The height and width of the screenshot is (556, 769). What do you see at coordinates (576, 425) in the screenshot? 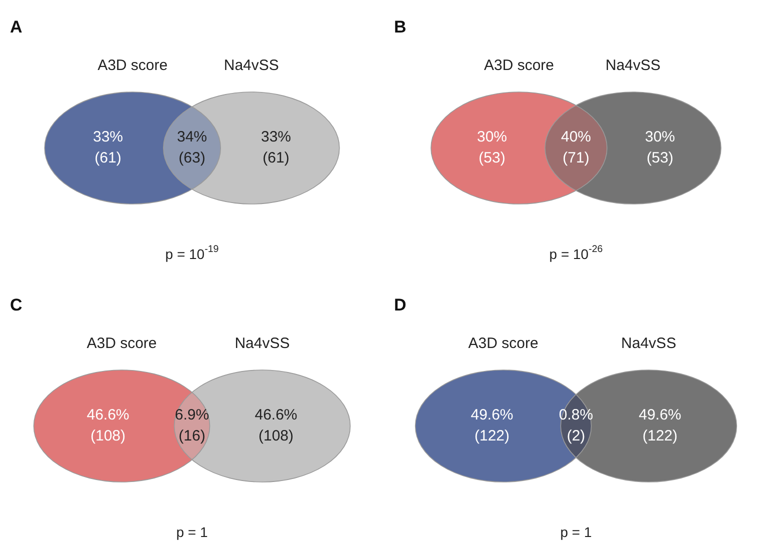
I see `data-label: 0.8% (2)` at bounding box center [576, 425].